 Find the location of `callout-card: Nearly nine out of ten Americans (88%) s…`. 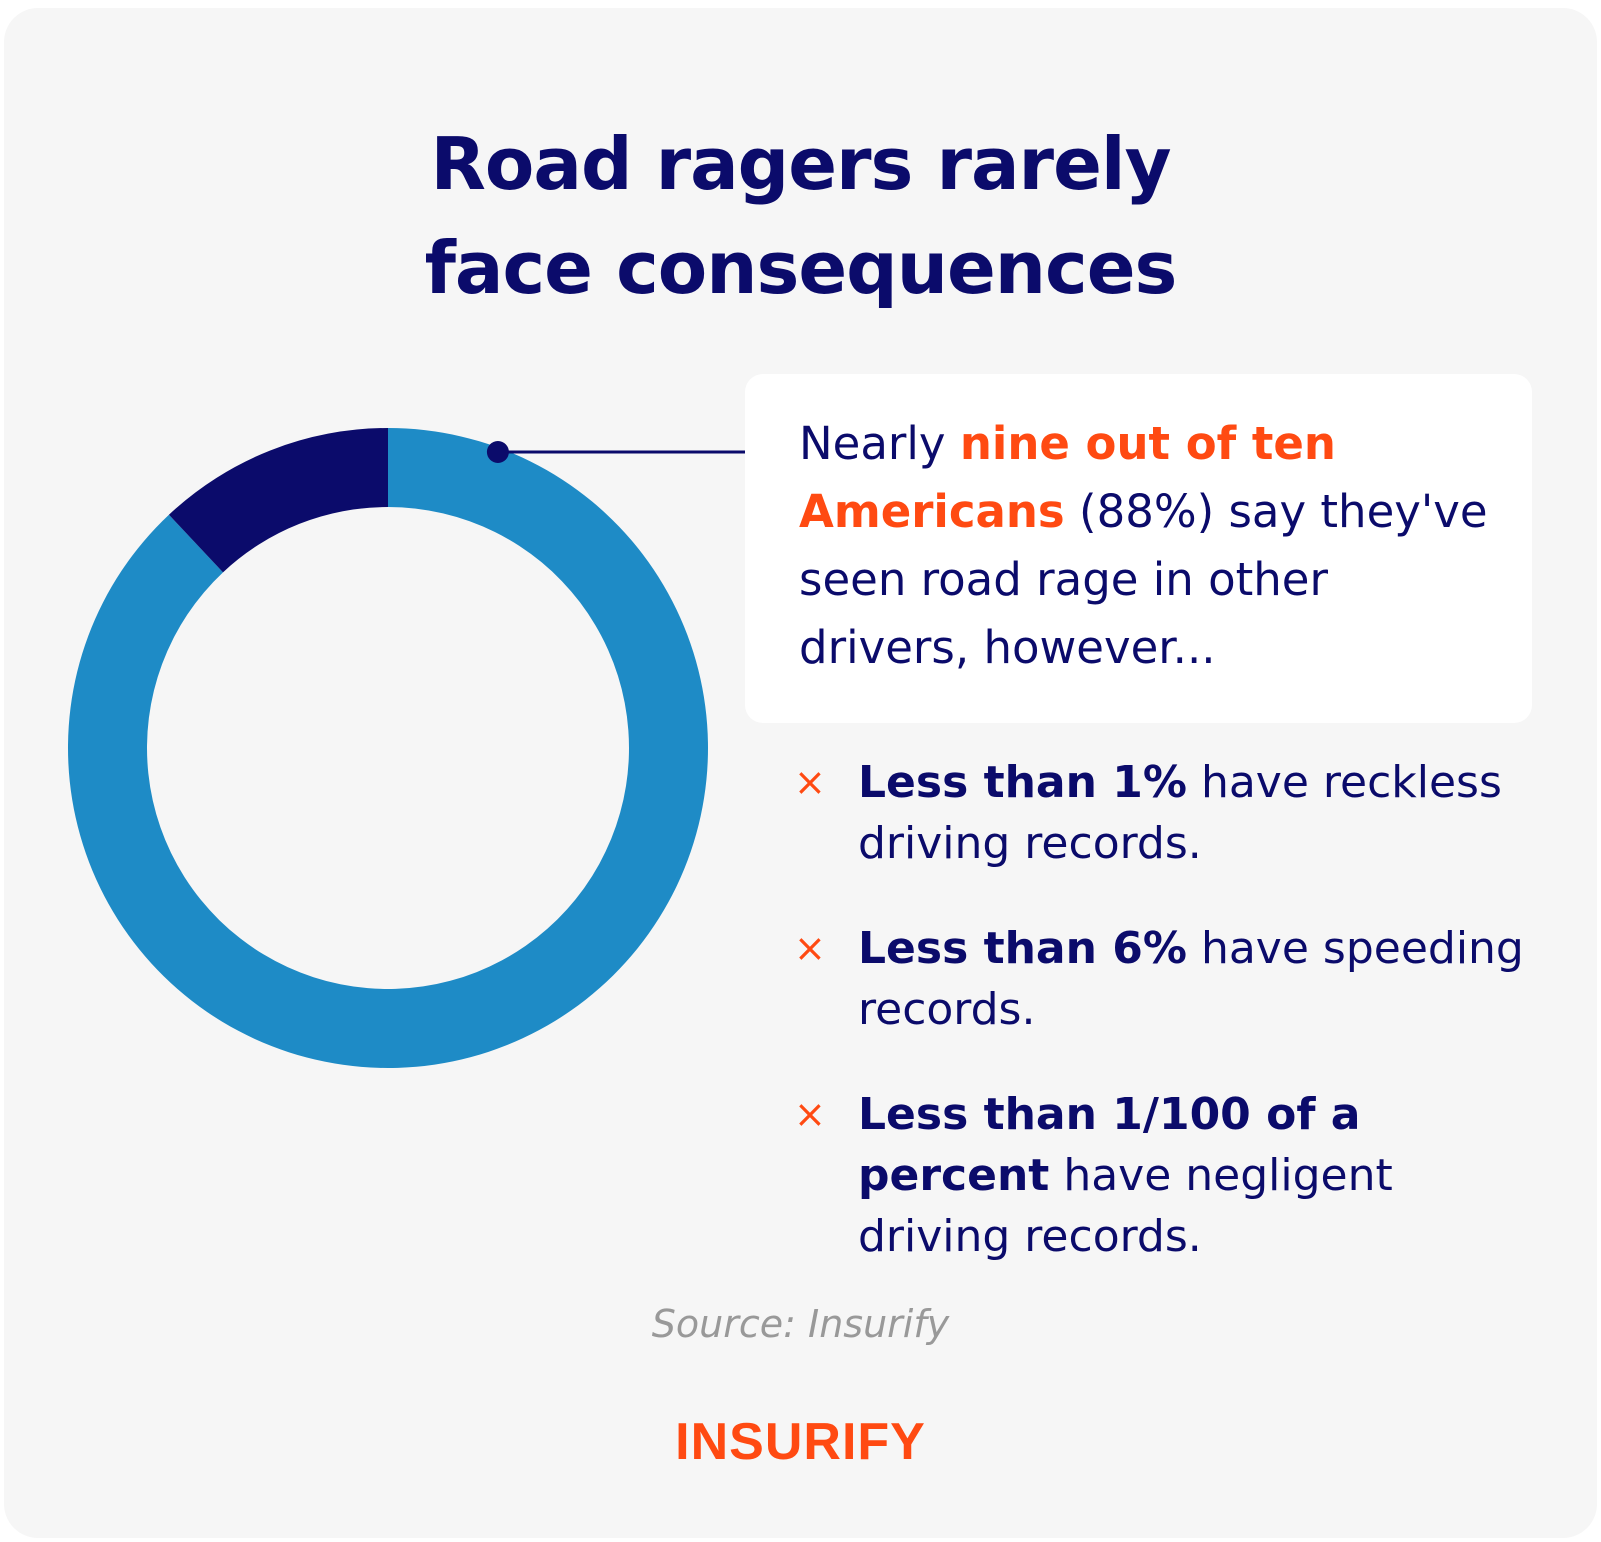

callout-card: Nearly nine out of ten Americans (88%) s… is located at coordinates (1138, 548).